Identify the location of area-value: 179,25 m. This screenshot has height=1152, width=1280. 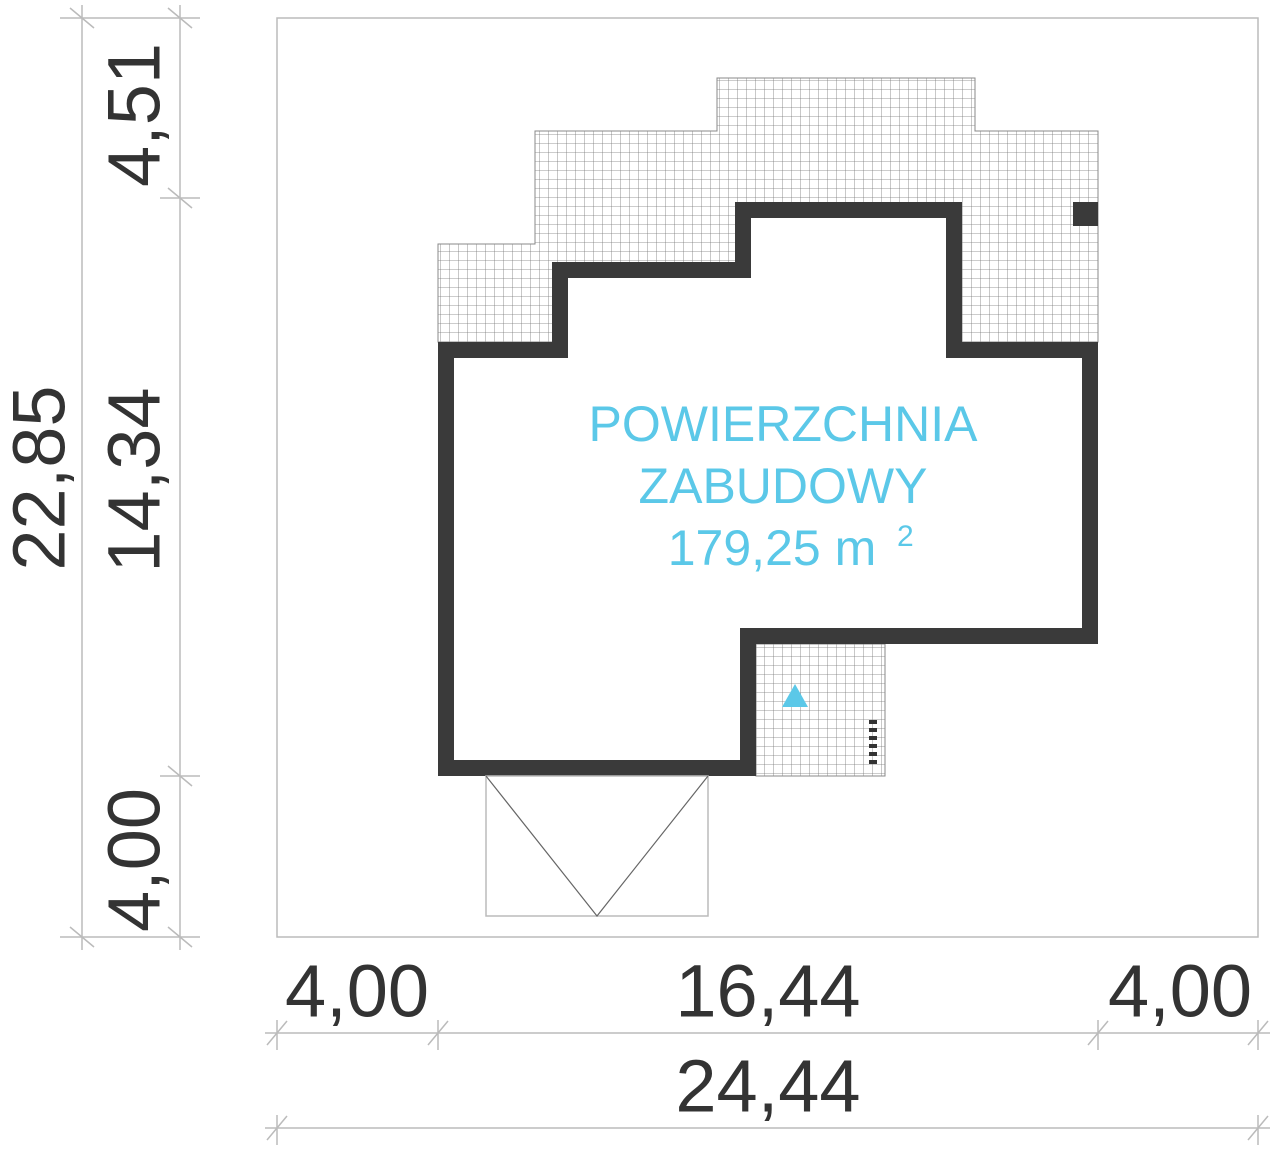
(772, 548).